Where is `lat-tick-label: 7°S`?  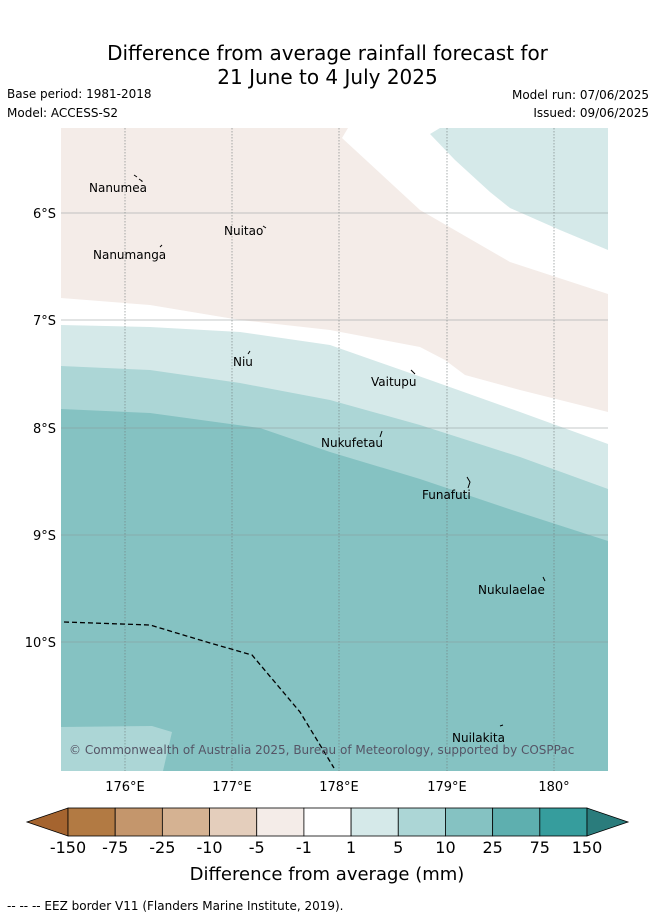
lat-tick-label: 7°S is located at coordinates (44, 321).